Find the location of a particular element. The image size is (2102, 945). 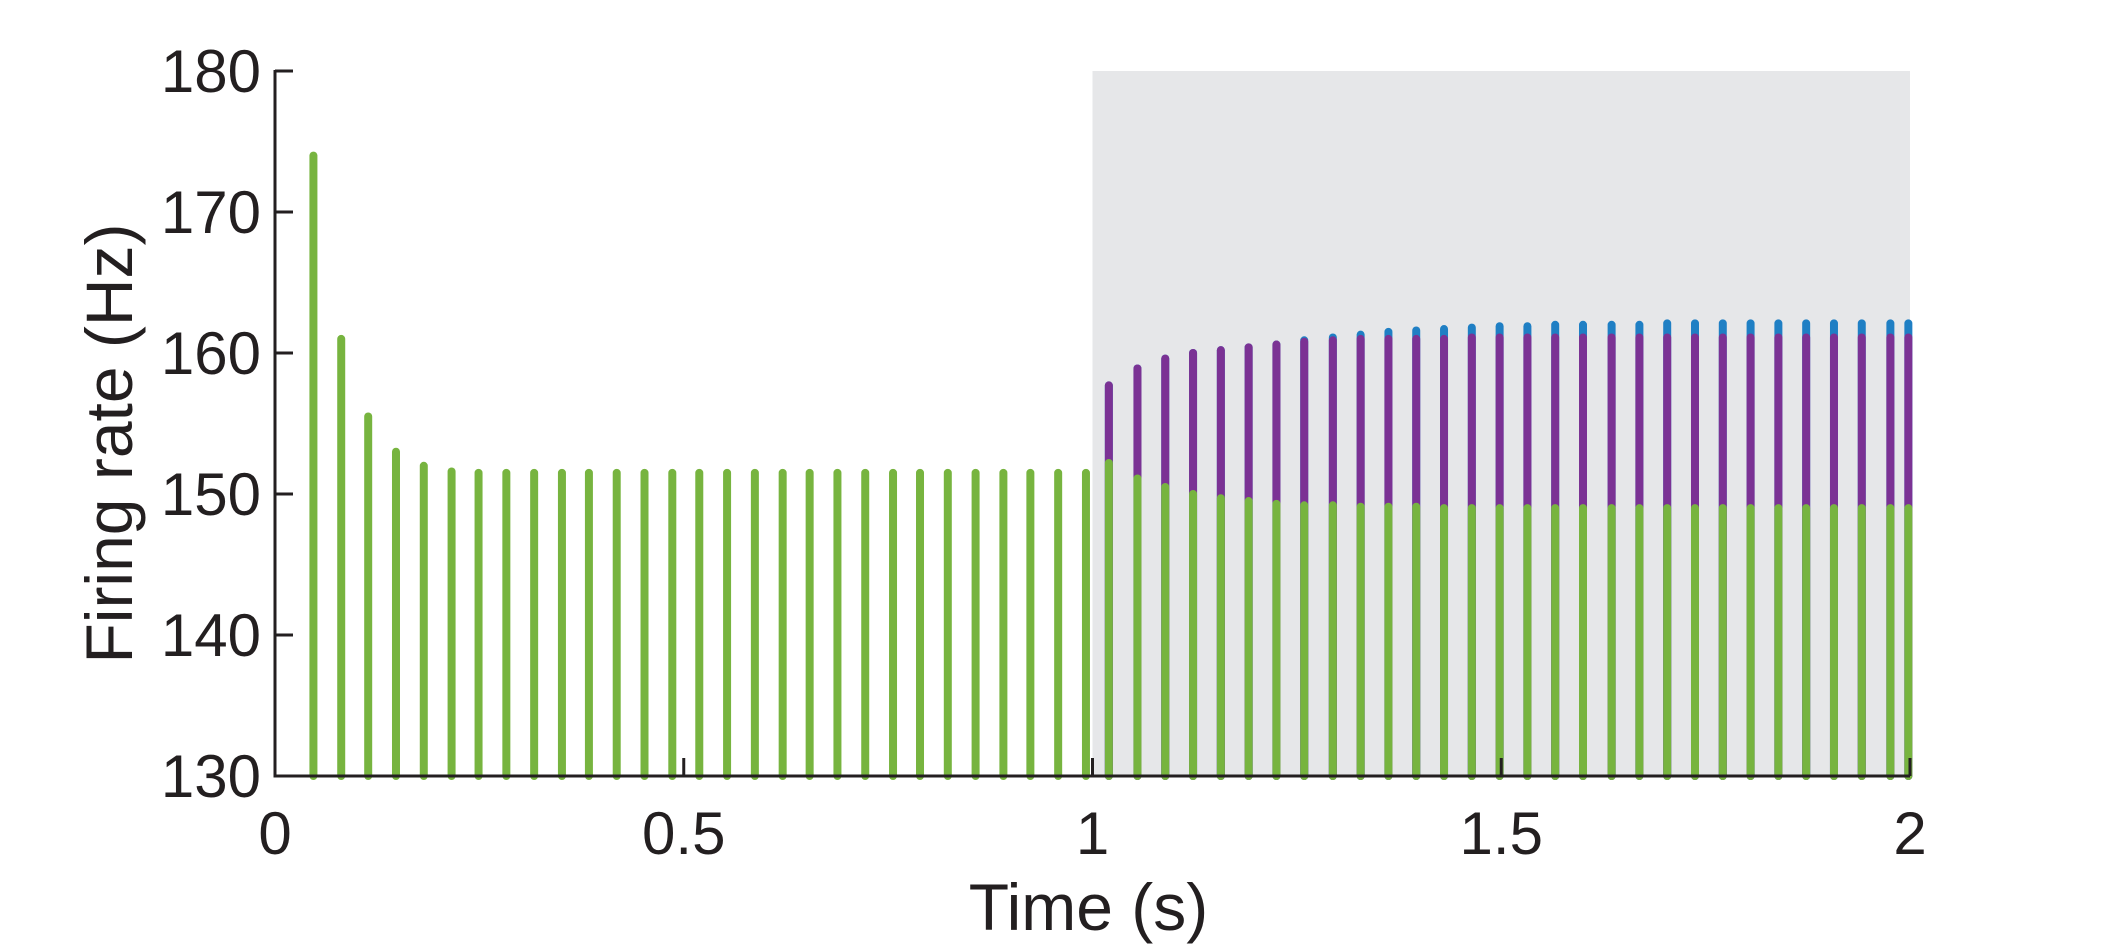

x-tick-label: 1 is located at coordinates (1092, 833).